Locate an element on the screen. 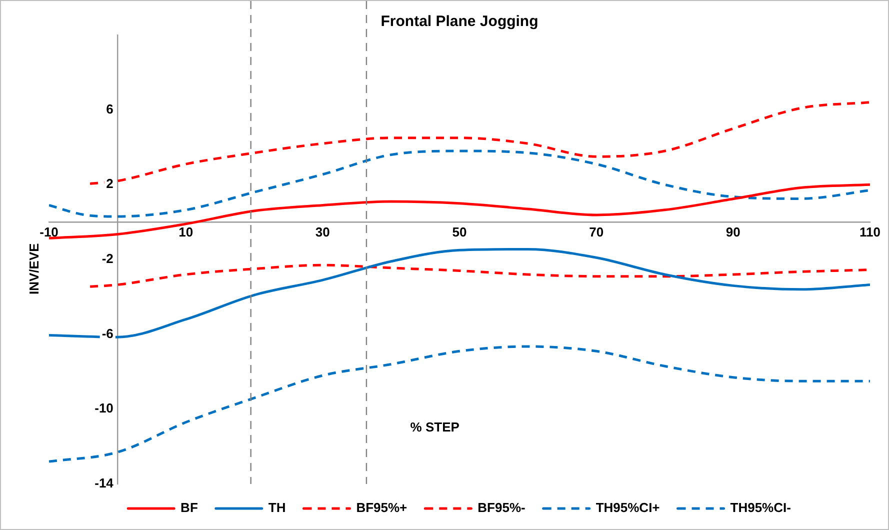 This screenshot has height=530, width=889. y-tick-label: -6 is located at coordinates (108, 333).